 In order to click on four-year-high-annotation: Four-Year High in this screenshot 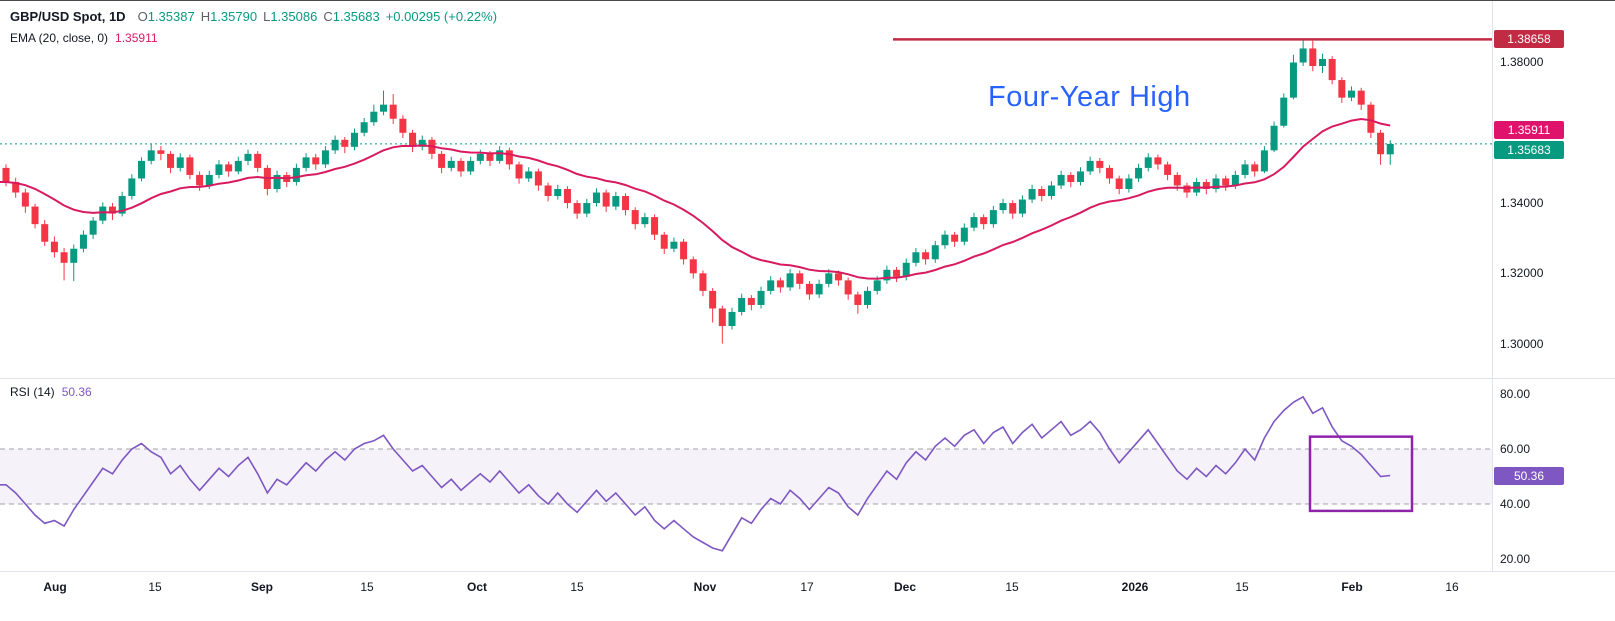, I will do `click(1089, 97)`.